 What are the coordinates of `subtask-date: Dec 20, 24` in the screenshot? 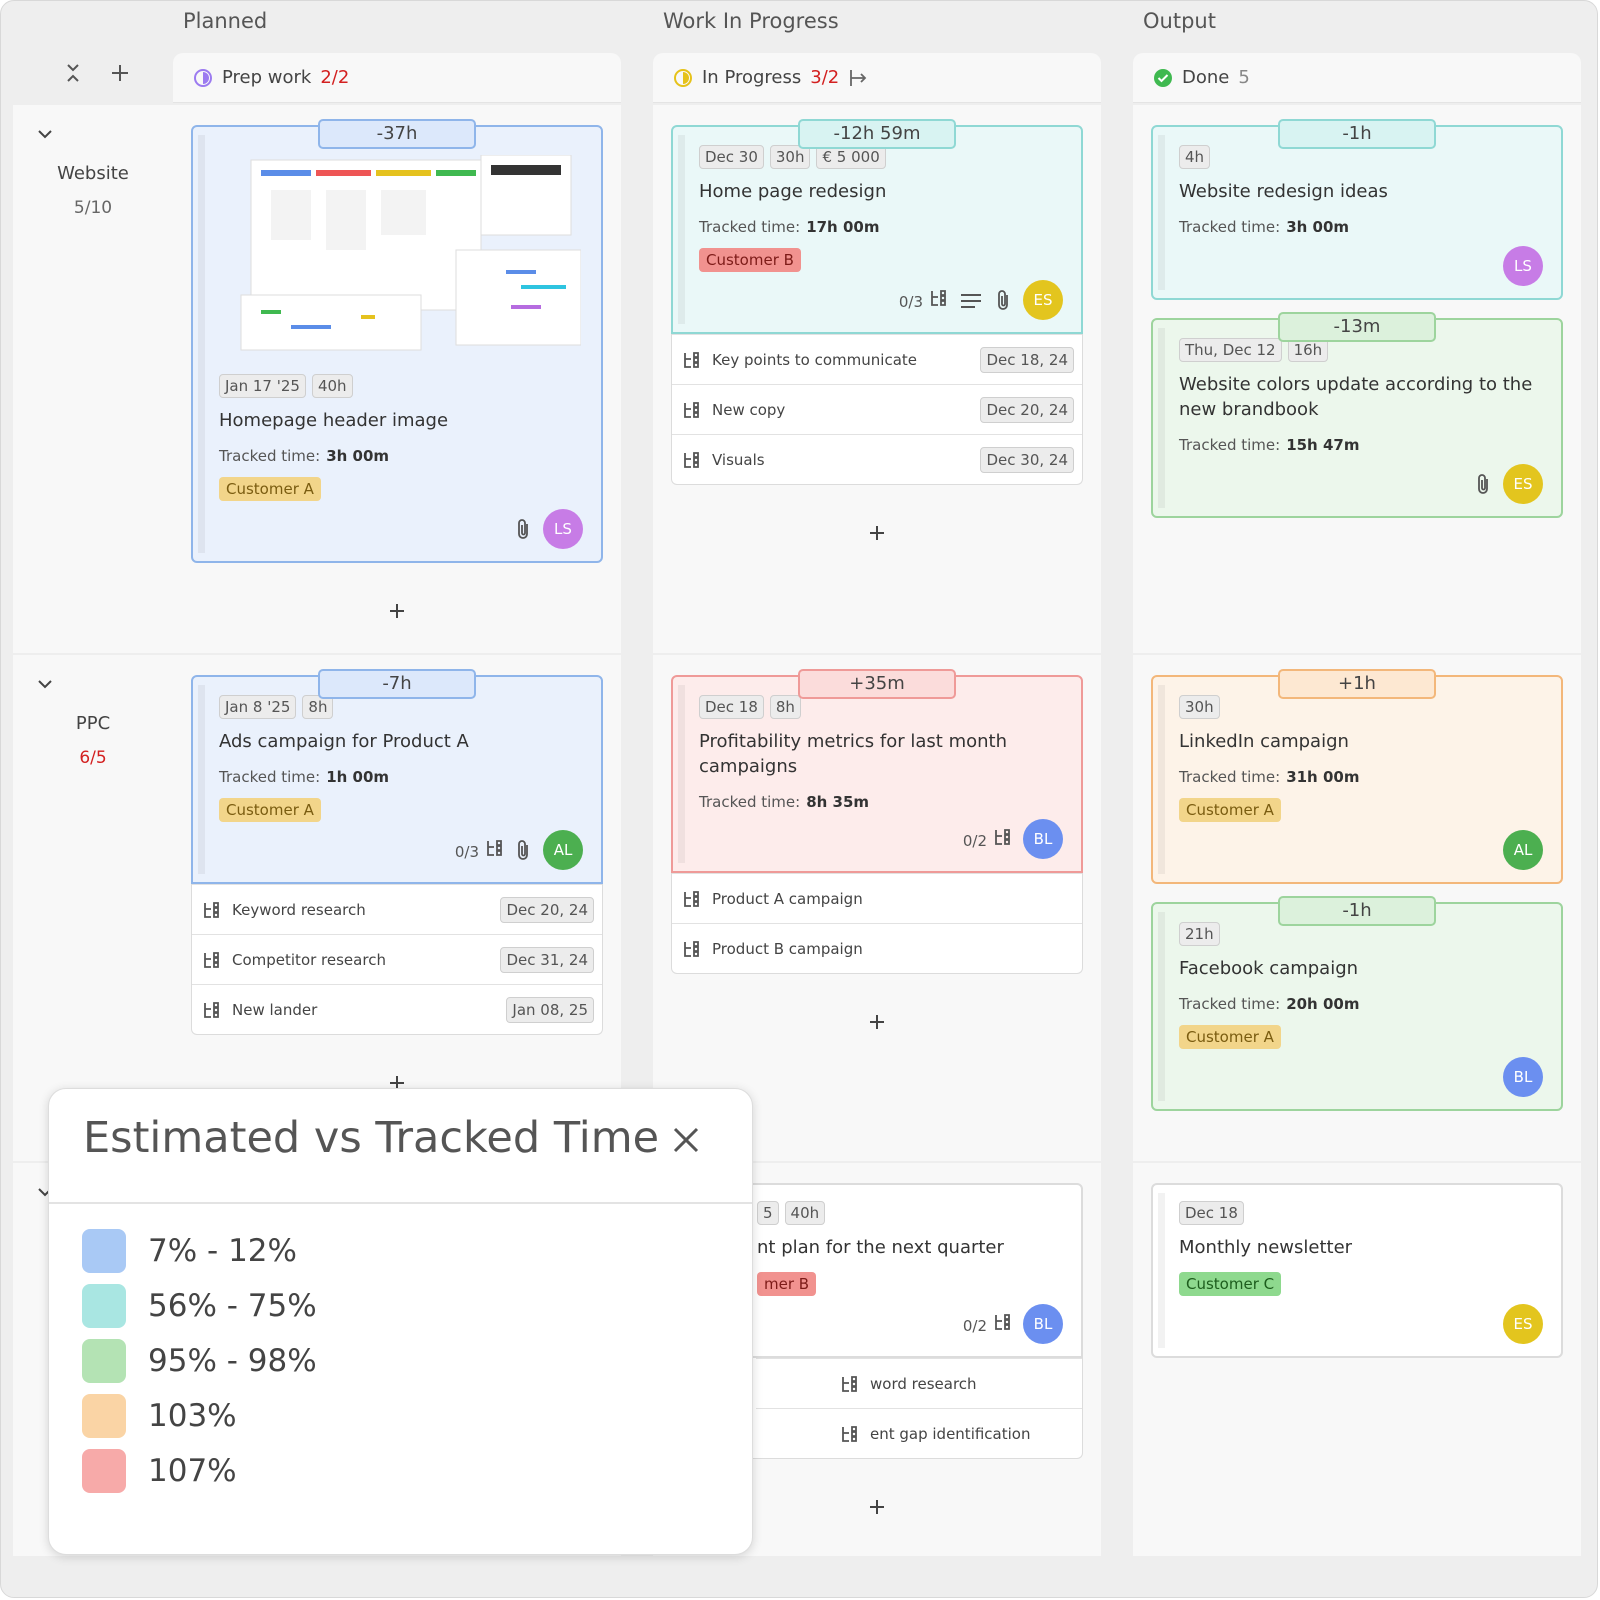 It's located at (547, 909).